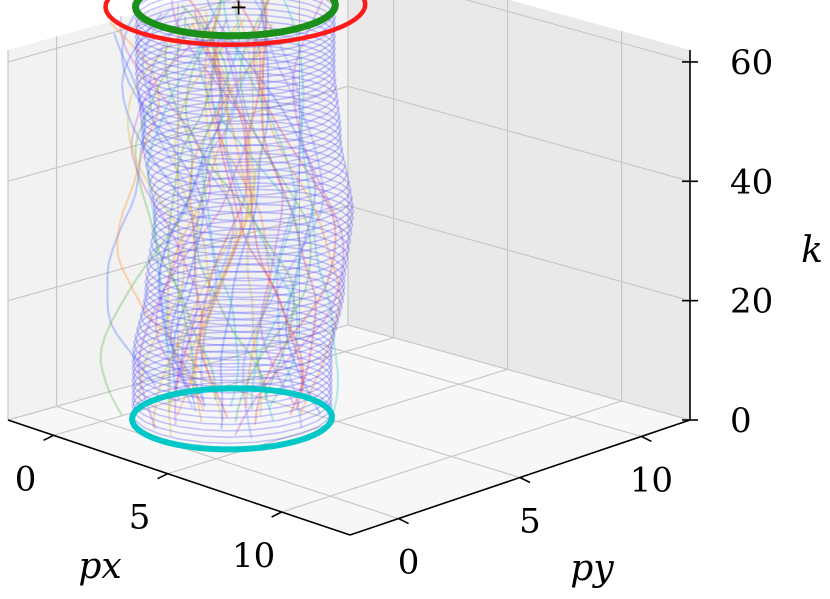  I want to click on x-axis-label: px, so click(99, 566).